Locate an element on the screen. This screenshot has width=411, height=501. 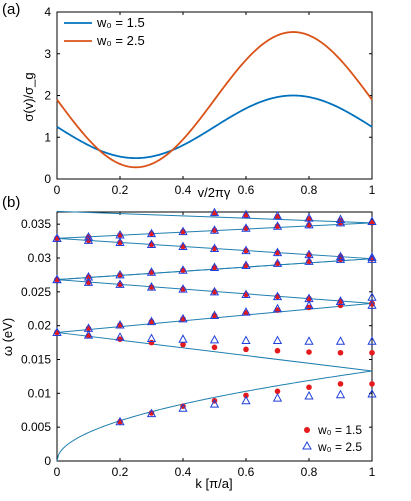
panel-b-x-tick-label: 0.2 is located at coordinates (120, 472).